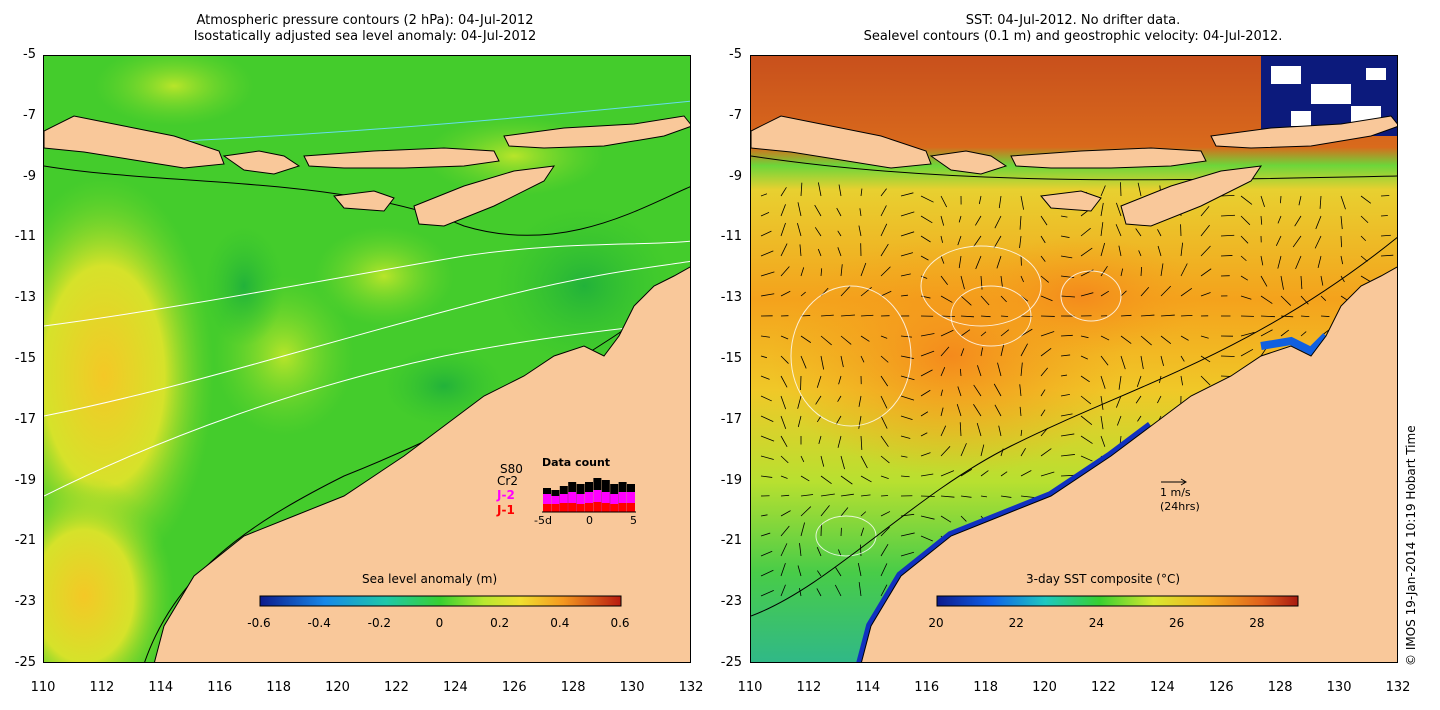 This screenshot has height=710, width=1440. I want to click on lat-tick-right: -25, so click(731, 662).